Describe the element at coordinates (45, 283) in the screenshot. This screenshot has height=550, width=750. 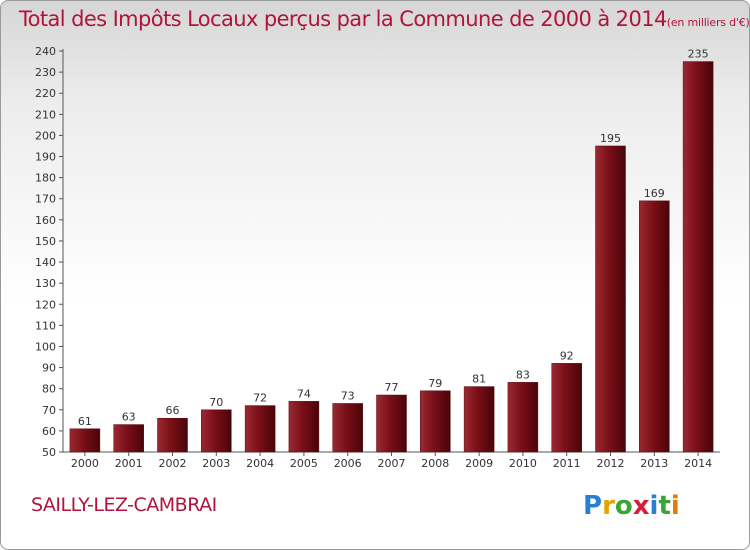
I see `y-tick-label: 130` at that location.